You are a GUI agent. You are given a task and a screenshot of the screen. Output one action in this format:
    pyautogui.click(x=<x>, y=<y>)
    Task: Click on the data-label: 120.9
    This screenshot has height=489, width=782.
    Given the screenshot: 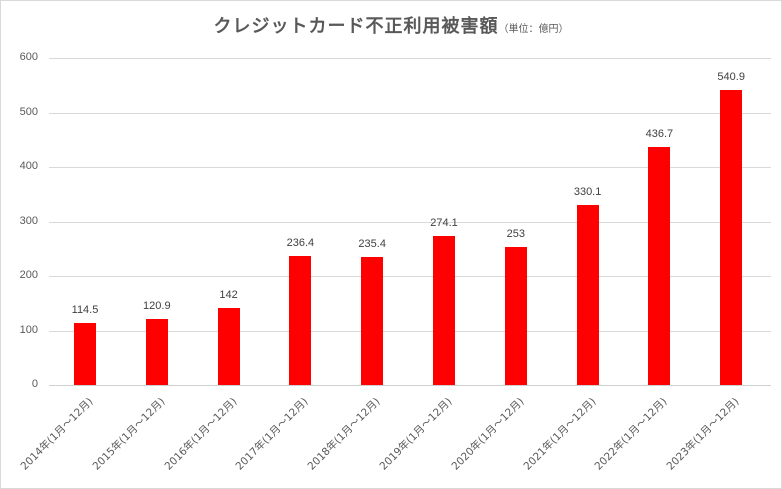 What is the action you would take?
    pyautogui.click(x=157, y=306)
    